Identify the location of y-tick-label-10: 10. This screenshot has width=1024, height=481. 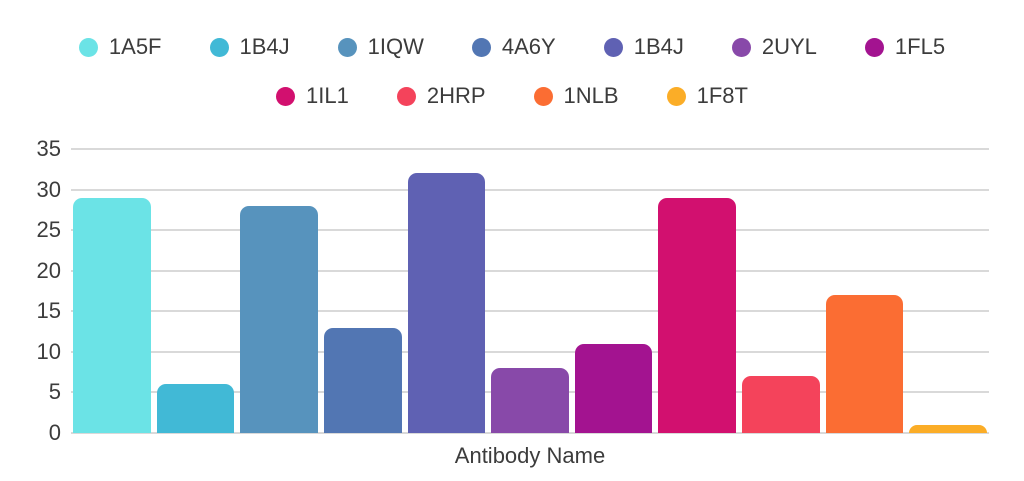
(48, 351).